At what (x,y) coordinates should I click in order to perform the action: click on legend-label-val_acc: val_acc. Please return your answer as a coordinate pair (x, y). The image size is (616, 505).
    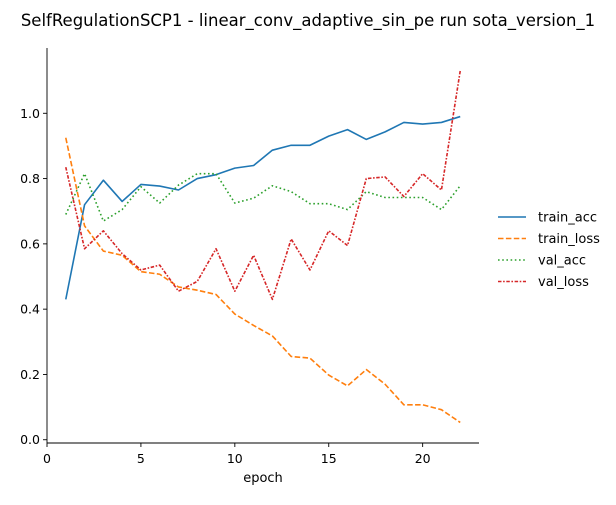
    Looking at the image, I should click on (562, 261).